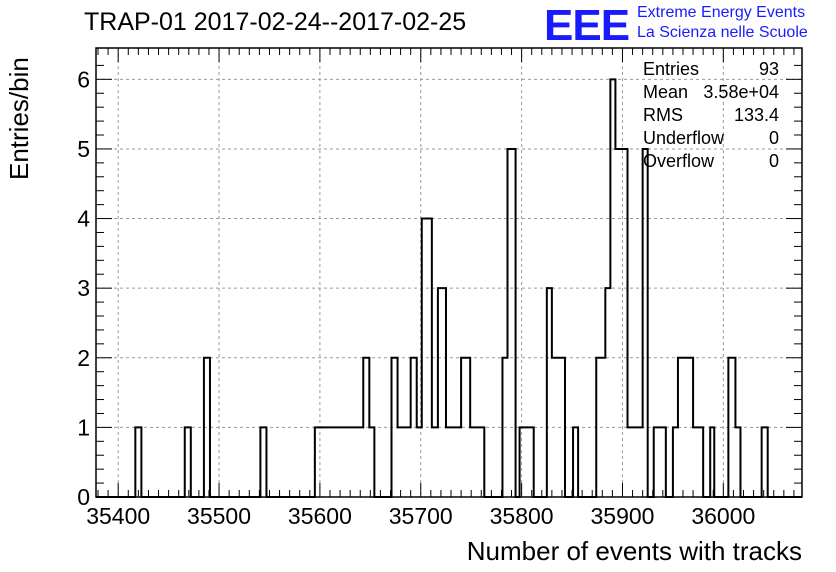 This screenshot has height=572, width=836. I want to click on x-tick-label: 35700, so click(421, 516).